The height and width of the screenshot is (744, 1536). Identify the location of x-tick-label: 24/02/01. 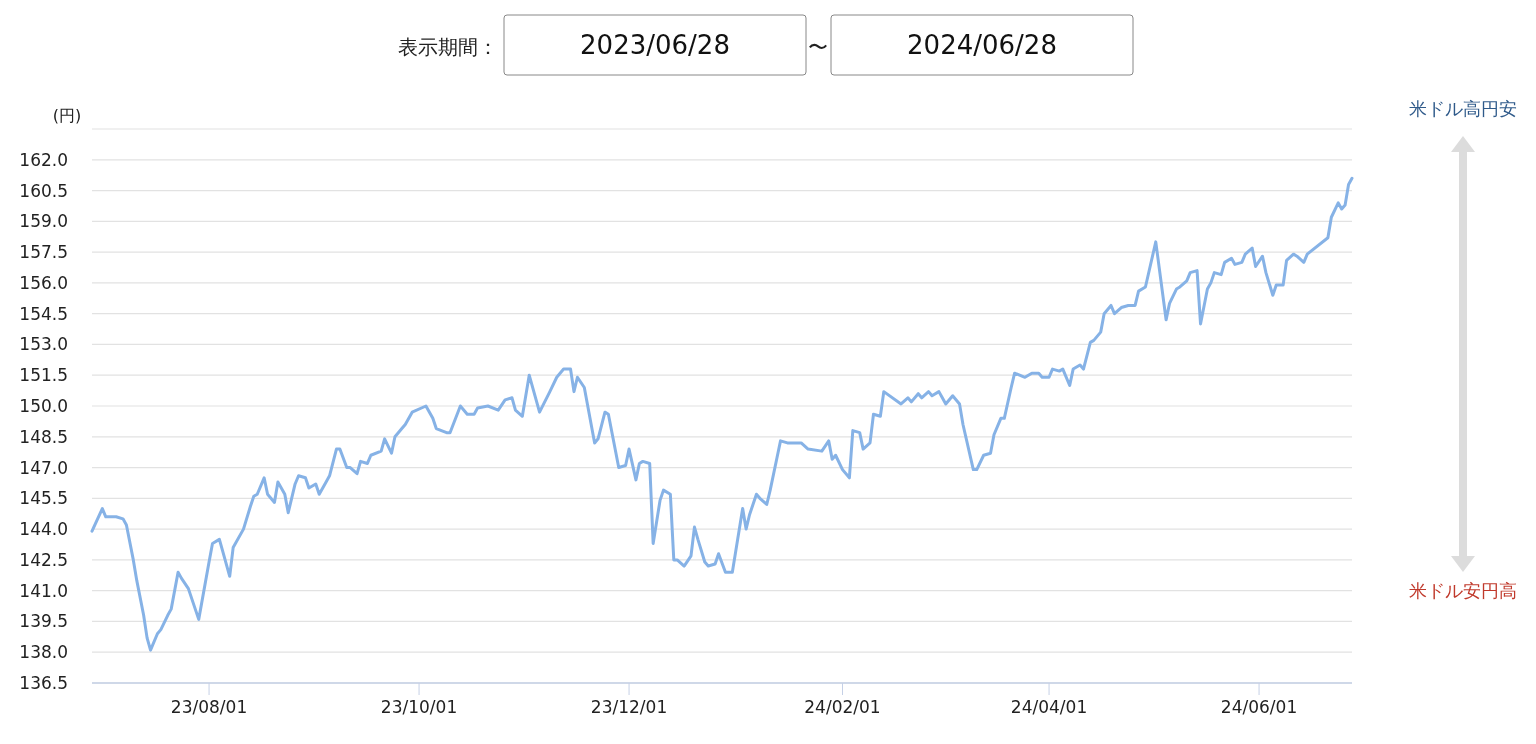
(842, 707).